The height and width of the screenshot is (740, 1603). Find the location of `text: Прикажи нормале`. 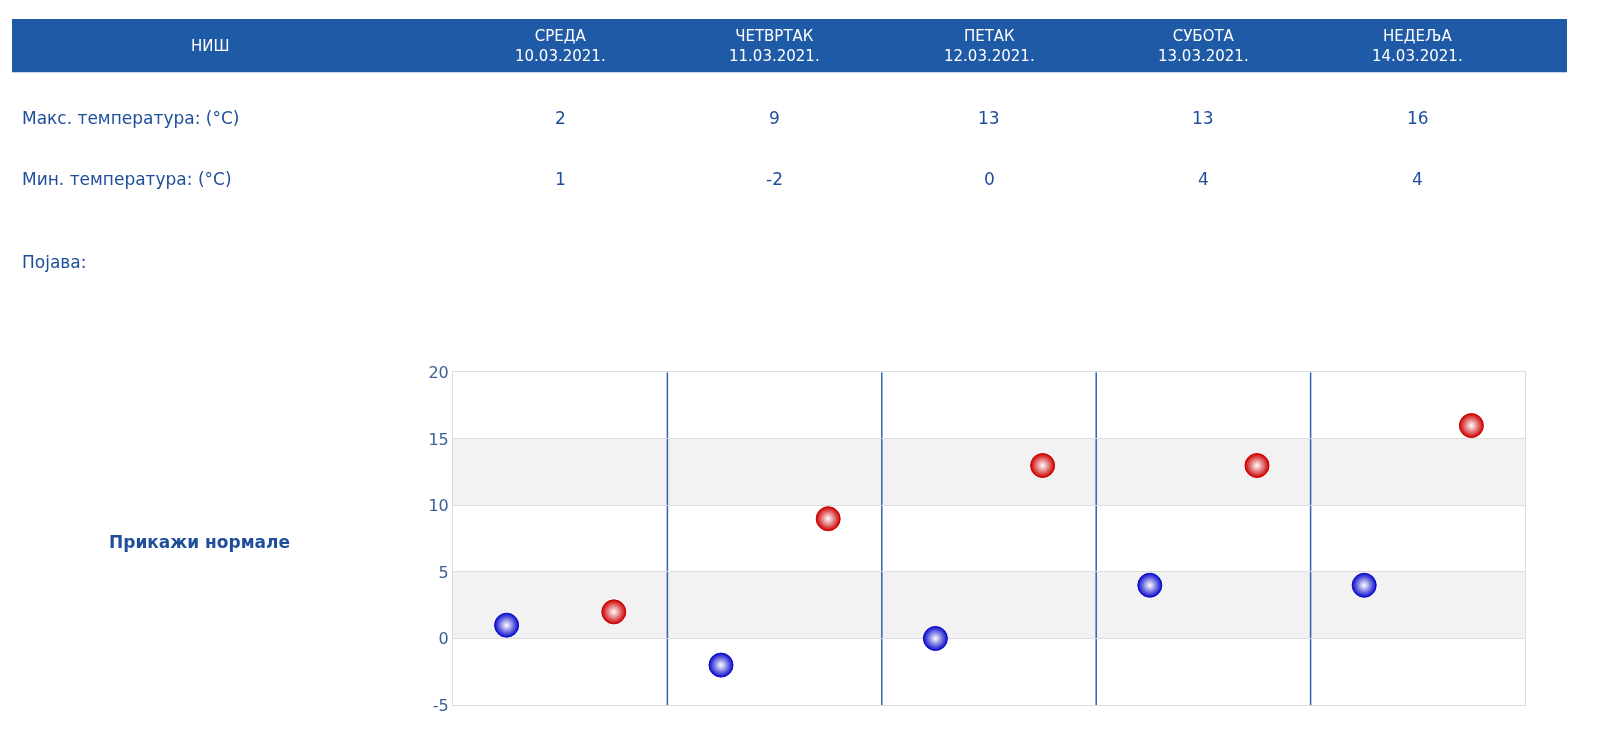

text: Прикажи нормале is located at coordinates (200, 542).